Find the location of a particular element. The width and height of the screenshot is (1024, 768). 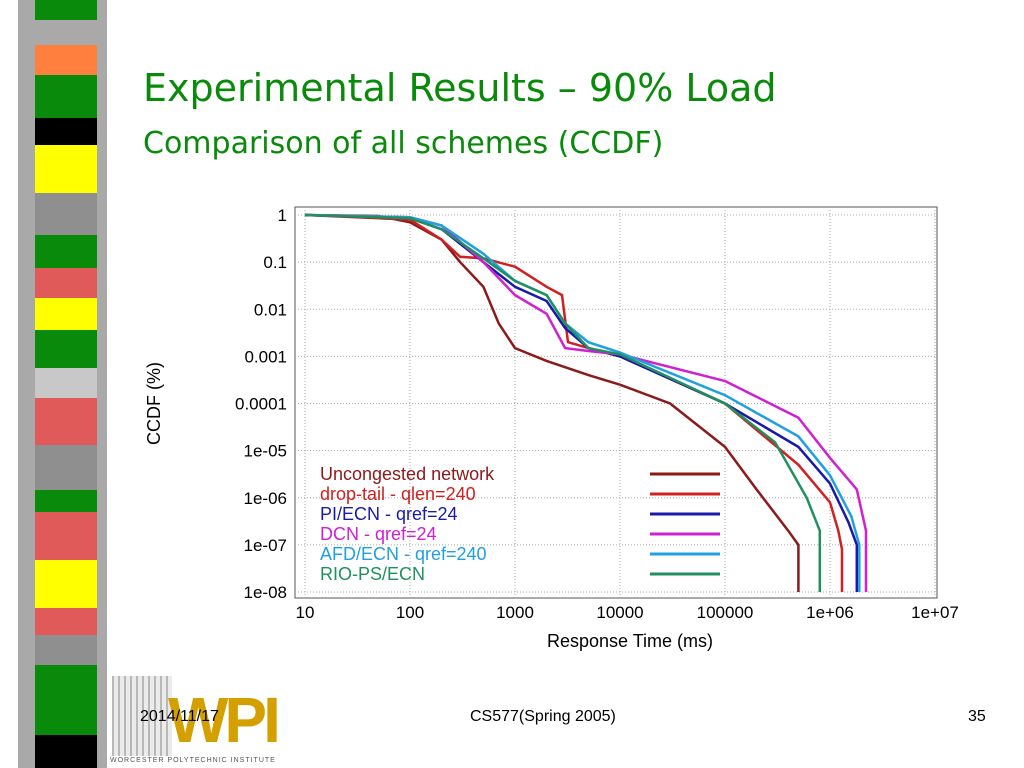

logo-building is located at coordinates (142, 716).